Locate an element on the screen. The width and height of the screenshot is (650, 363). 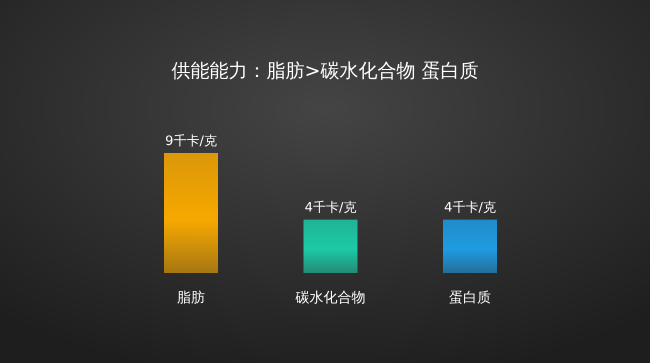
x-tick-label: 蛋白质 is located at coordinates (470, 298).